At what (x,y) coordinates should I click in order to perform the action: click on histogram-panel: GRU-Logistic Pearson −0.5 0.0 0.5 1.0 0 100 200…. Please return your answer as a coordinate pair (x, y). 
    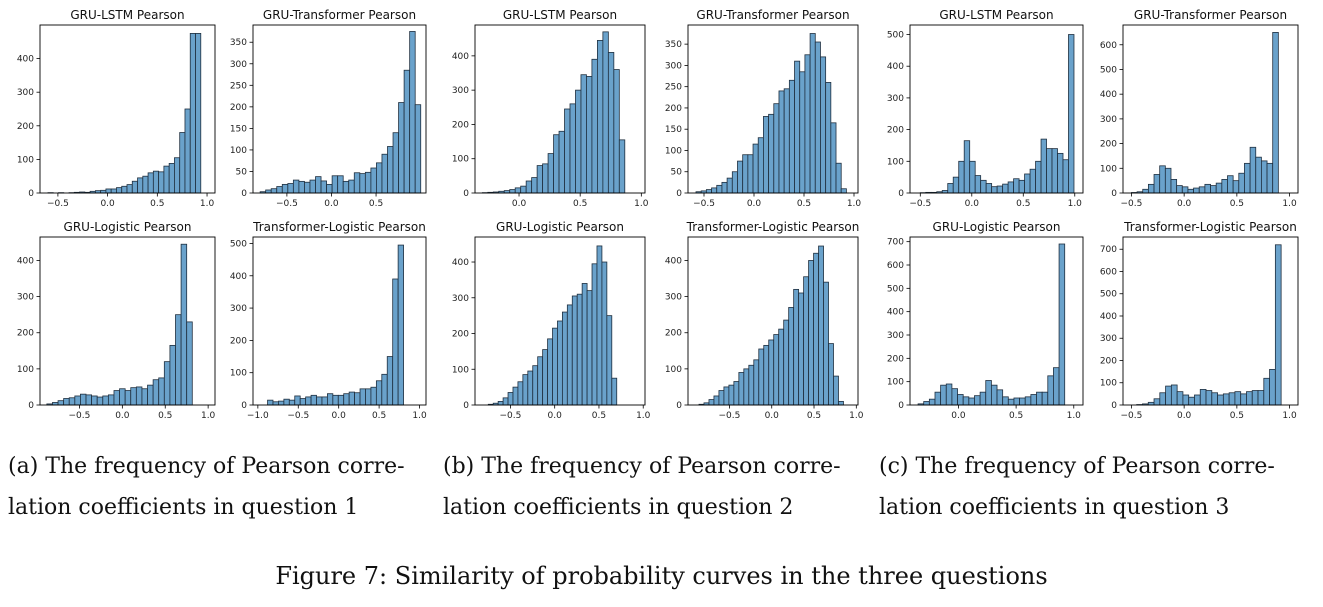
    Looking at the image, I should click on (551, 320).